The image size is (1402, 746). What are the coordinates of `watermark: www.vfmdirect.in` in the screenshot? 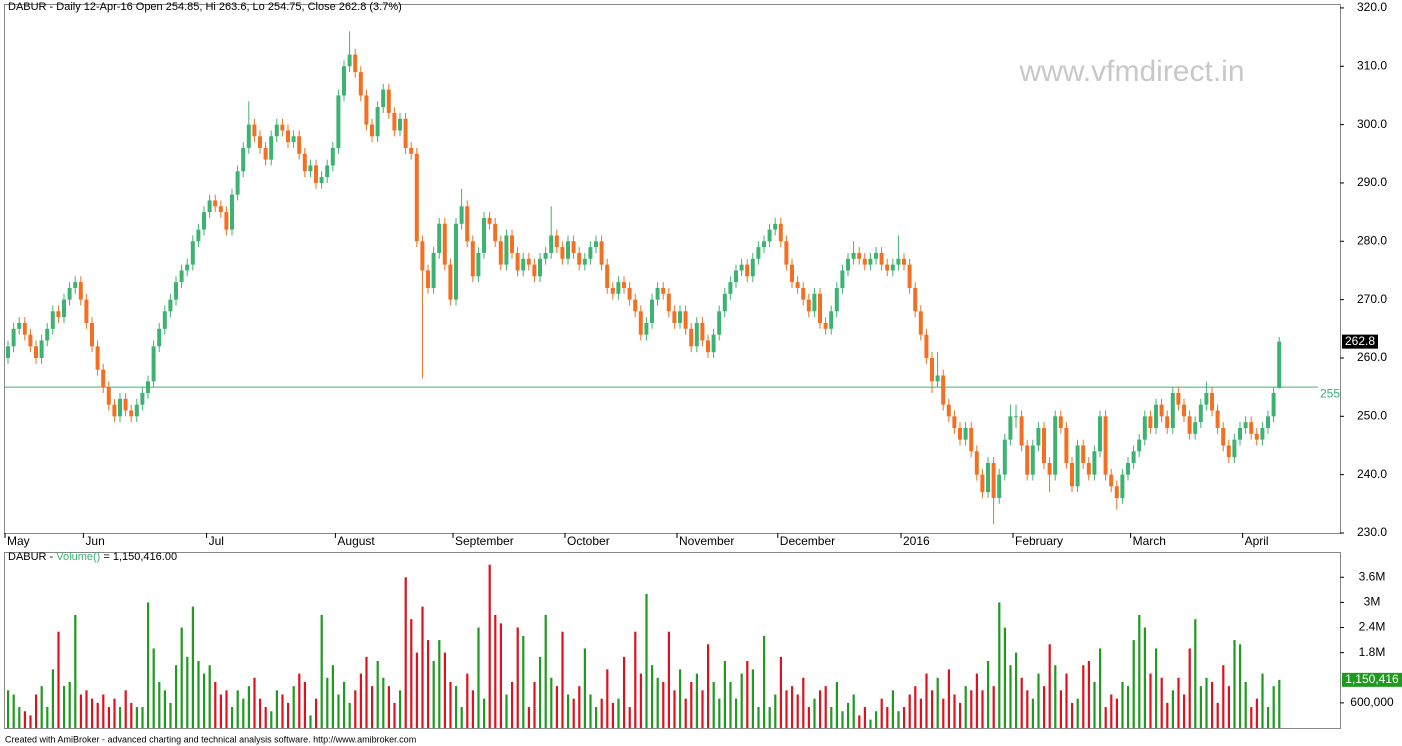 It's located at (1131, 71).